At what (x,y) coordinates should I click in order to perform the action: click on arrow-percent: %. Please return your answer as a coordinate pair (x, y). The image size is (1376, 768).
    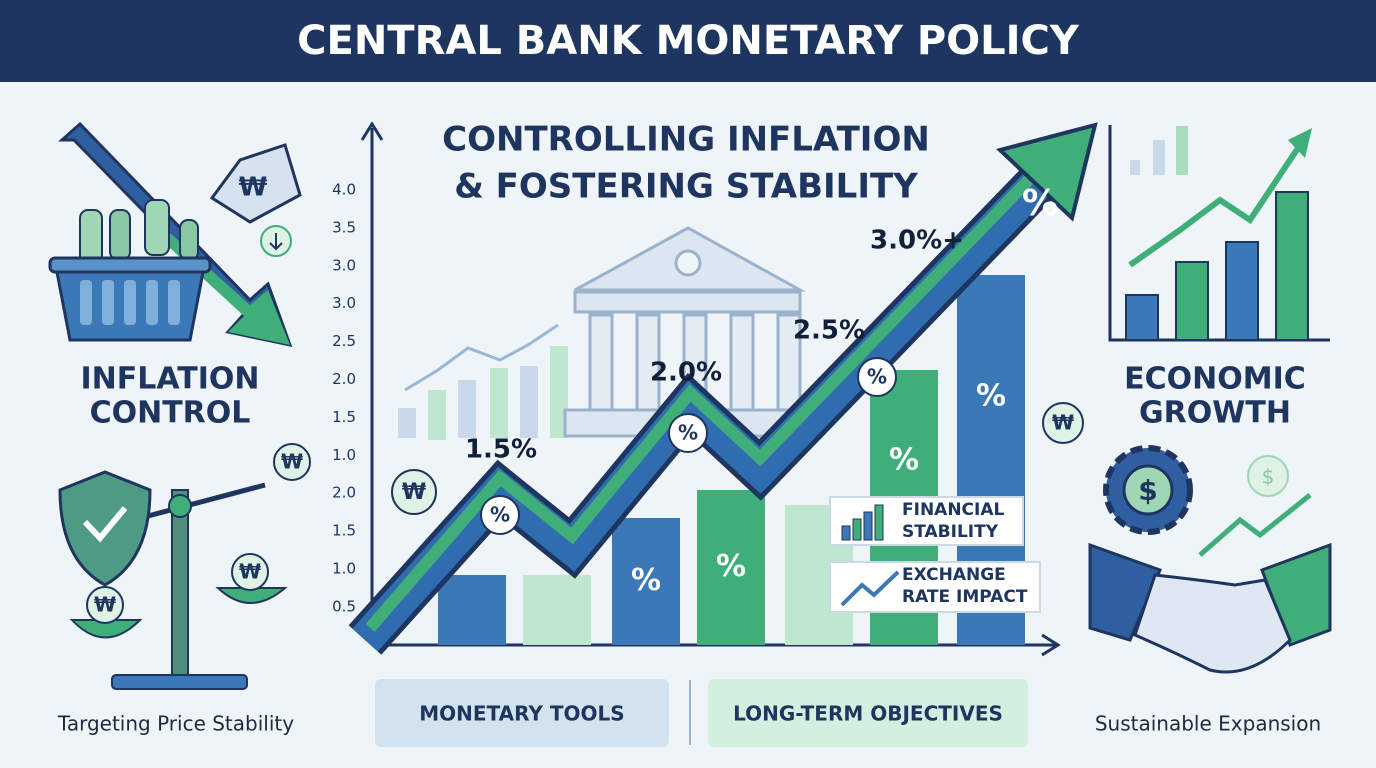
    Looking at the image, I should click on (1040, 203).